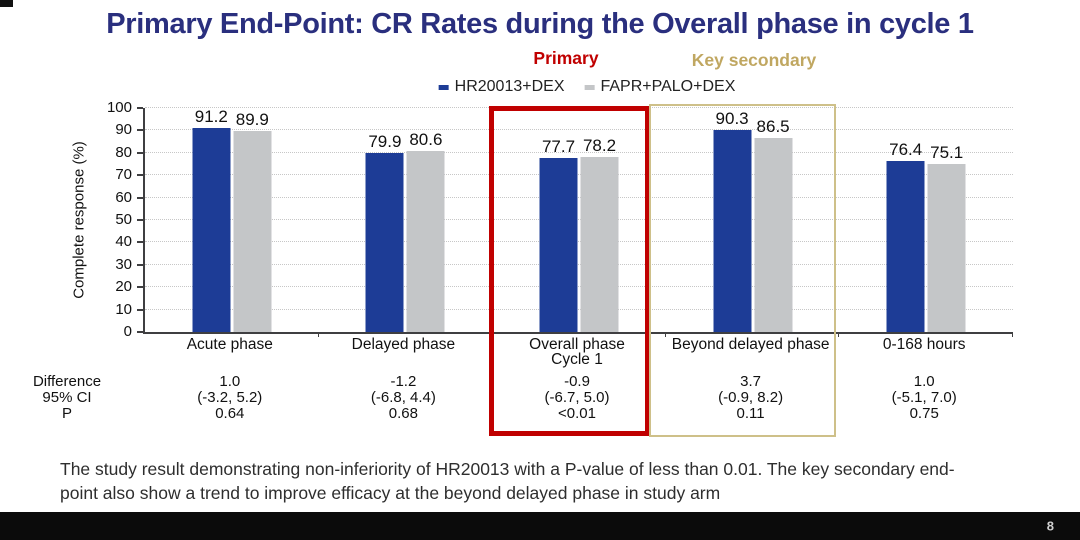 This screenshot has width=1080, height=540. I want to click on bar-column: 86.5, so click(773, 224).